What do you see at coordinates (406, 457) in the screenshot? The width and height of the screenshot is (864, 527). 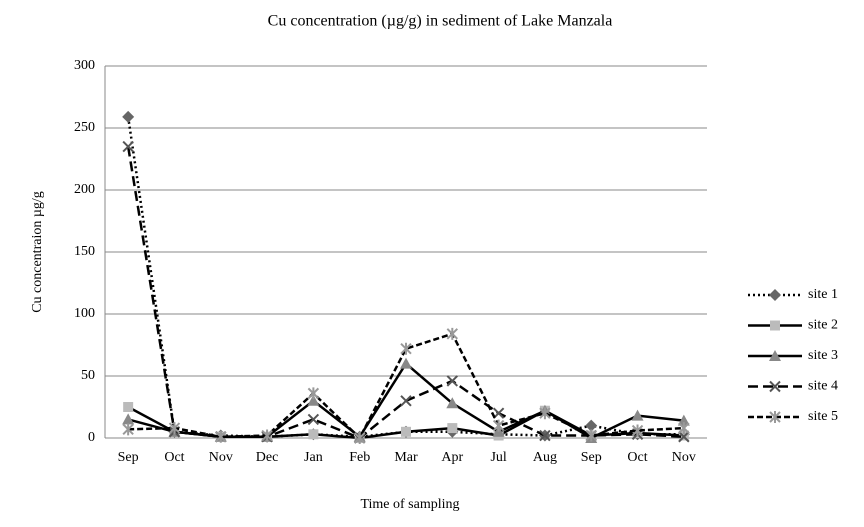 I see `x-tick-label: Mar` at bounding box center [406, 457].